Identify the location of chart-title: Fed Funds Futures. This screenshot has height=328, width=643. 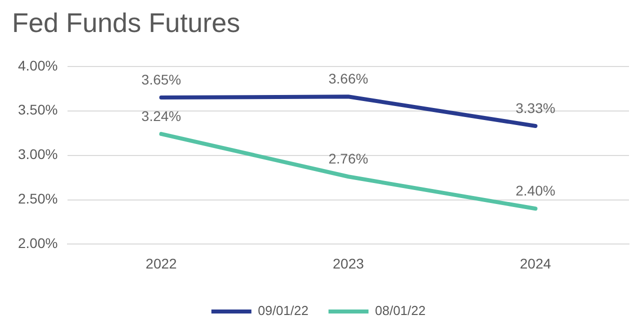
(126, 23).